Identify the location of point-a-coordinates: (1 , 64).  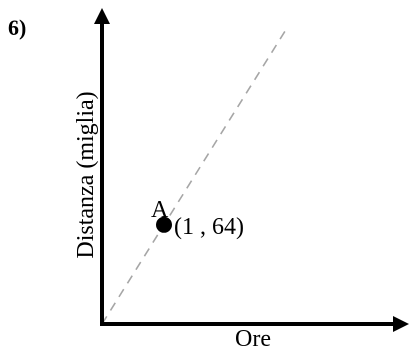
(209, 227).